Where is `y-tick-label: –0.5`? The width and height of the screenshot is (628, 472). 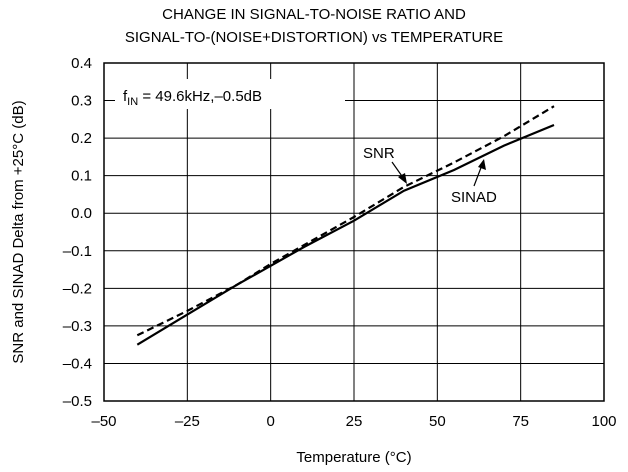 y-tick-label: –0.5 is located at coordinates (77, 401).